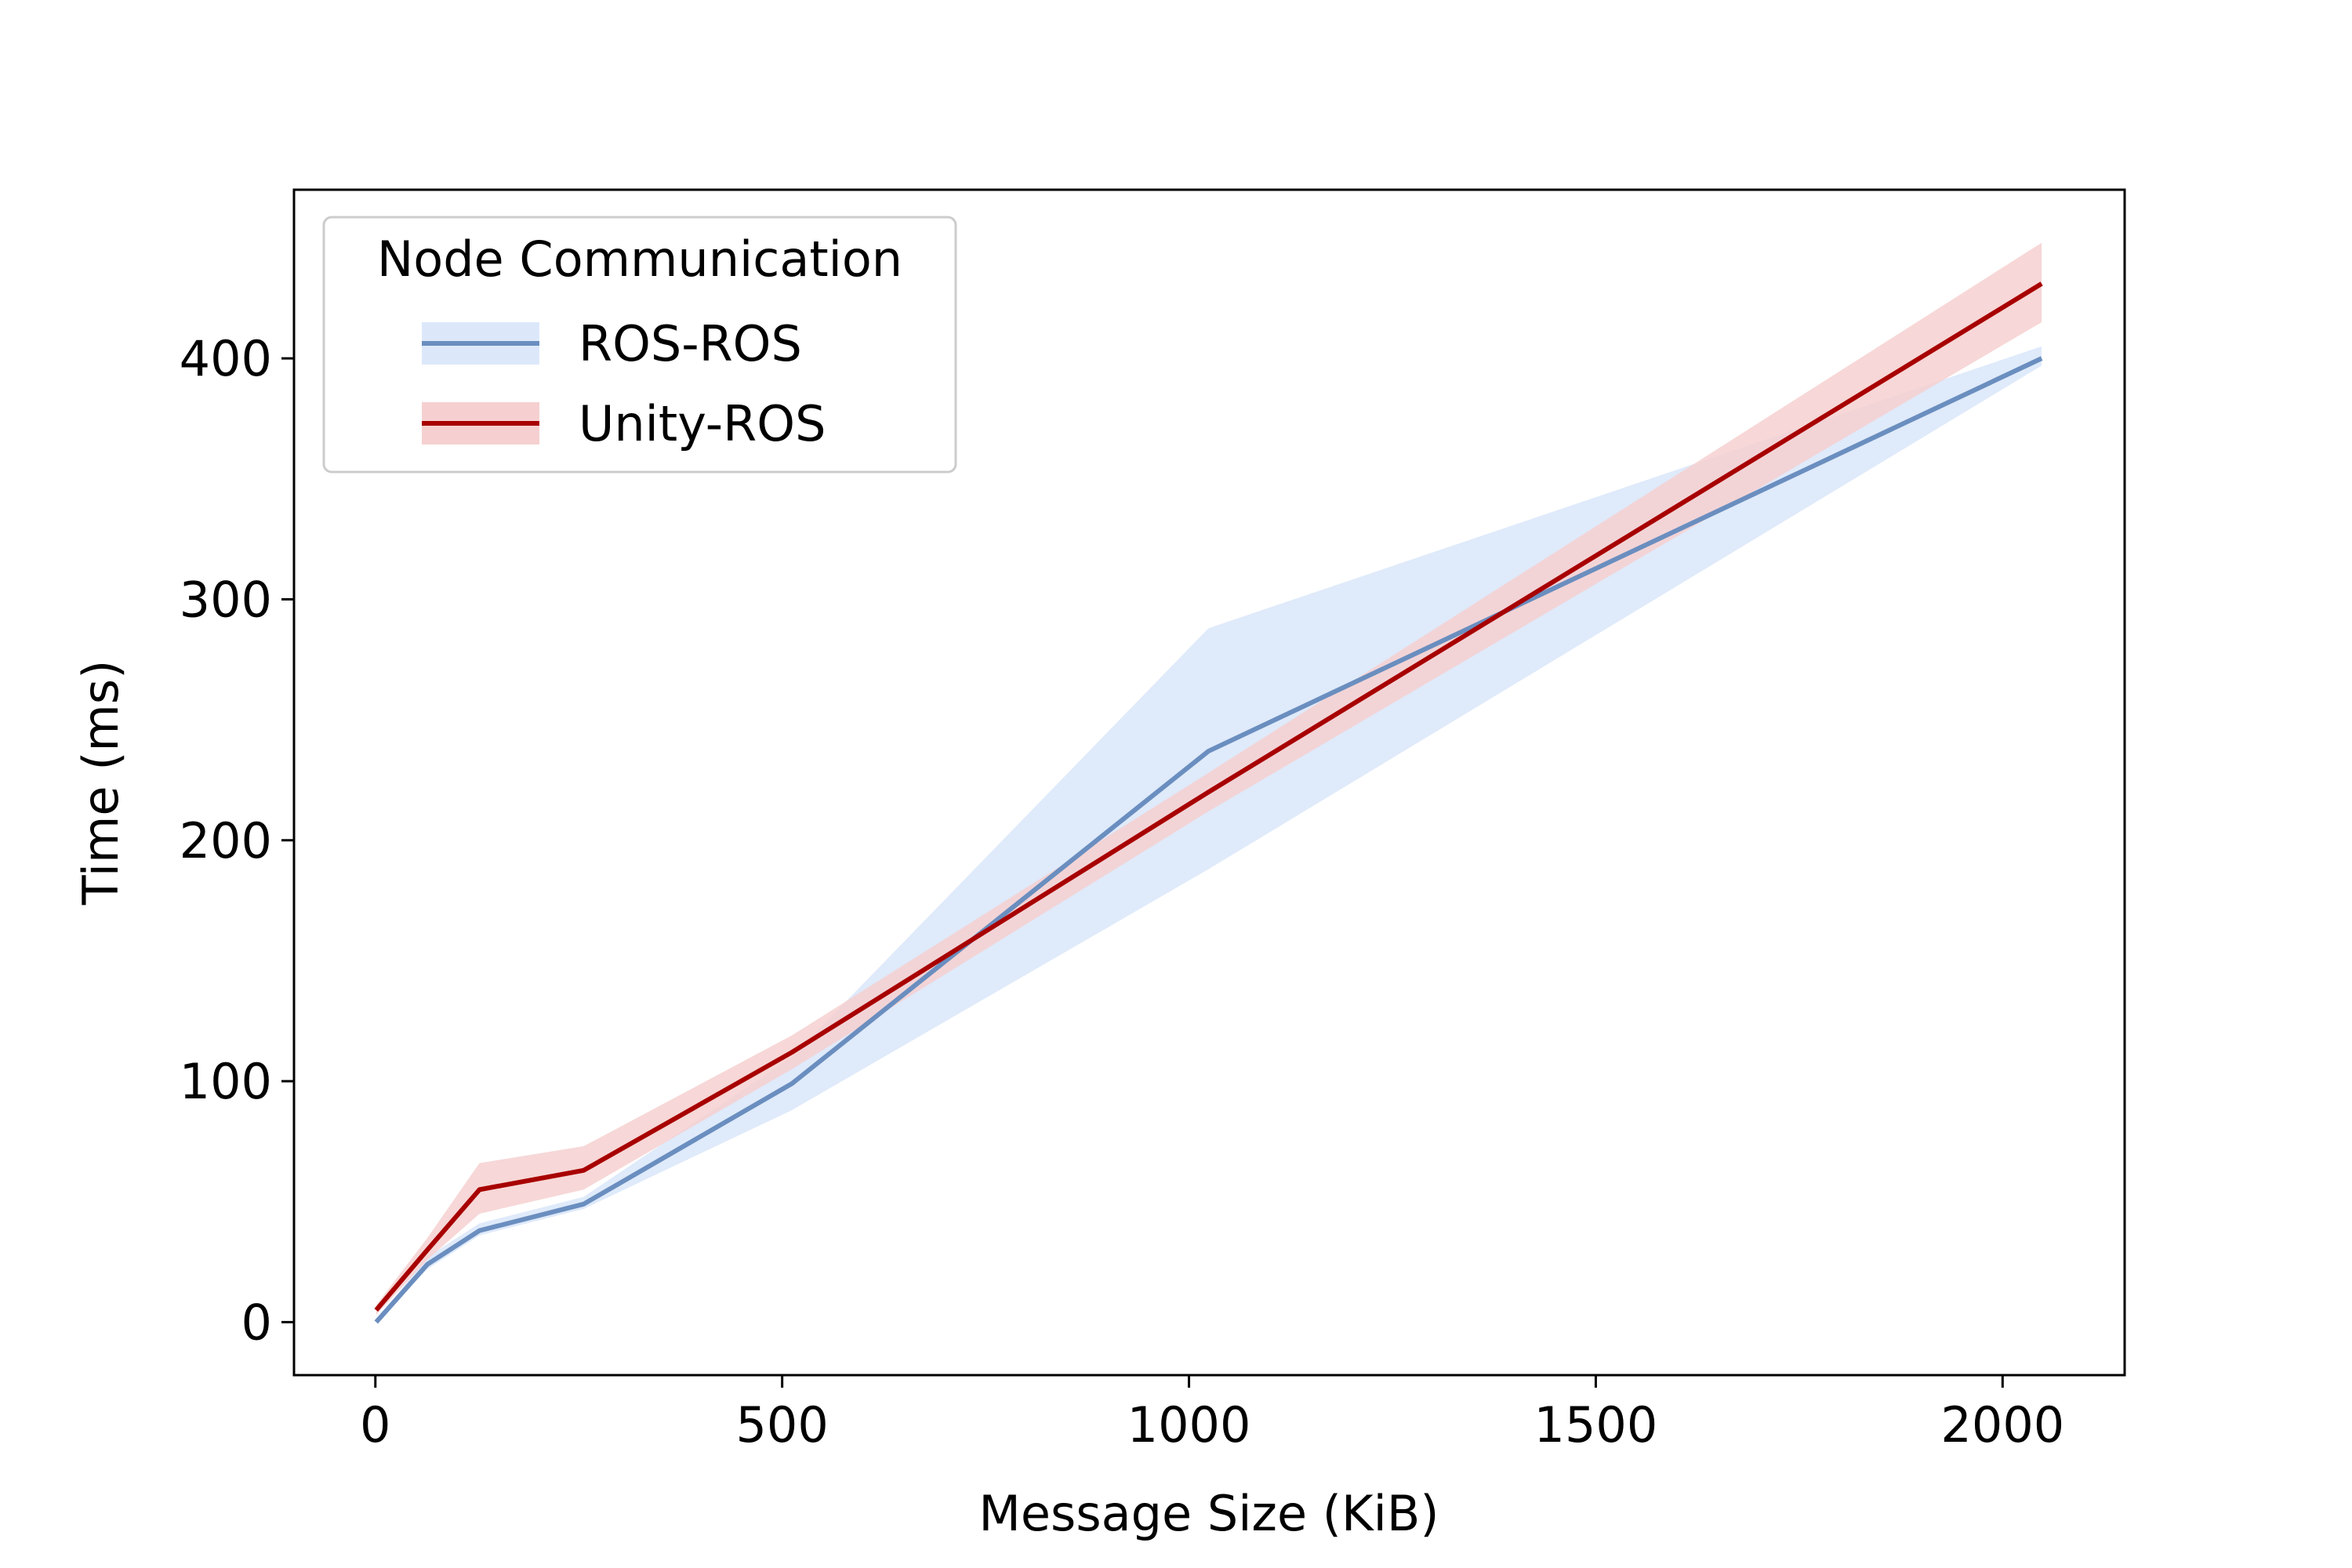  Describe the element at coordinates (1596, 1425) in the screenshot. I see `x-tick-label: 1500` at that location.